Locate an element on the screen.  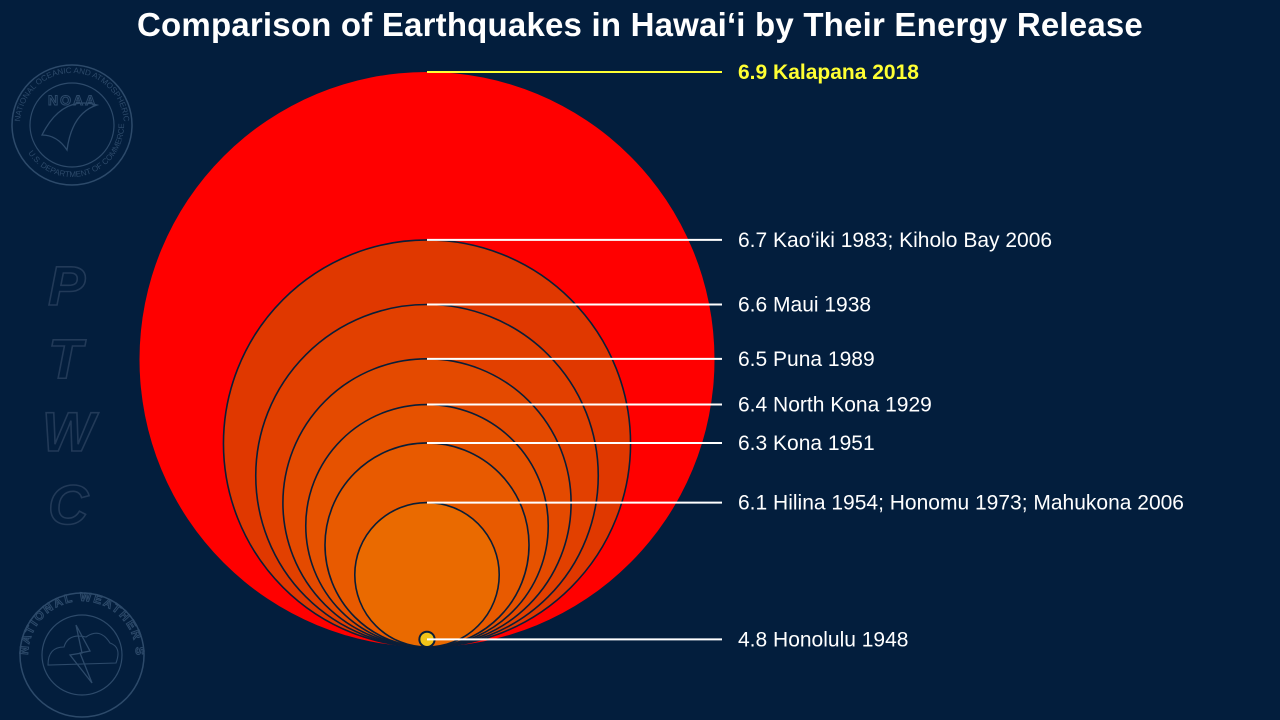
quake-label-4-8: 4.8 Honolulu 1948 is located at coordinates (823, 639).